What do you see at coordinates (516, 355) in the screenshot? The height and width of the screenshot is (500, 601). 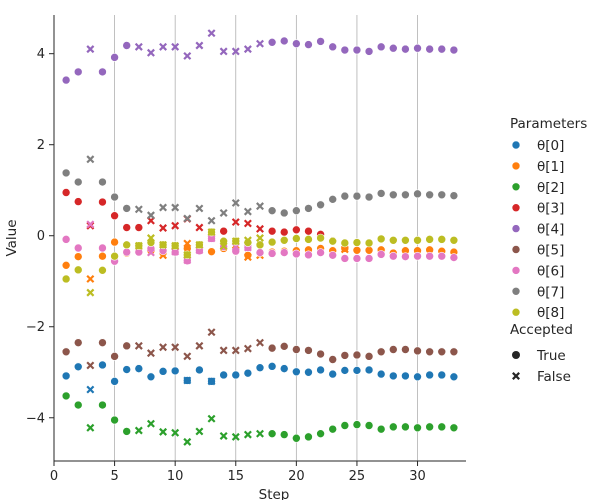 I see `legend-marker-circle` at bounding box center [516, 355].